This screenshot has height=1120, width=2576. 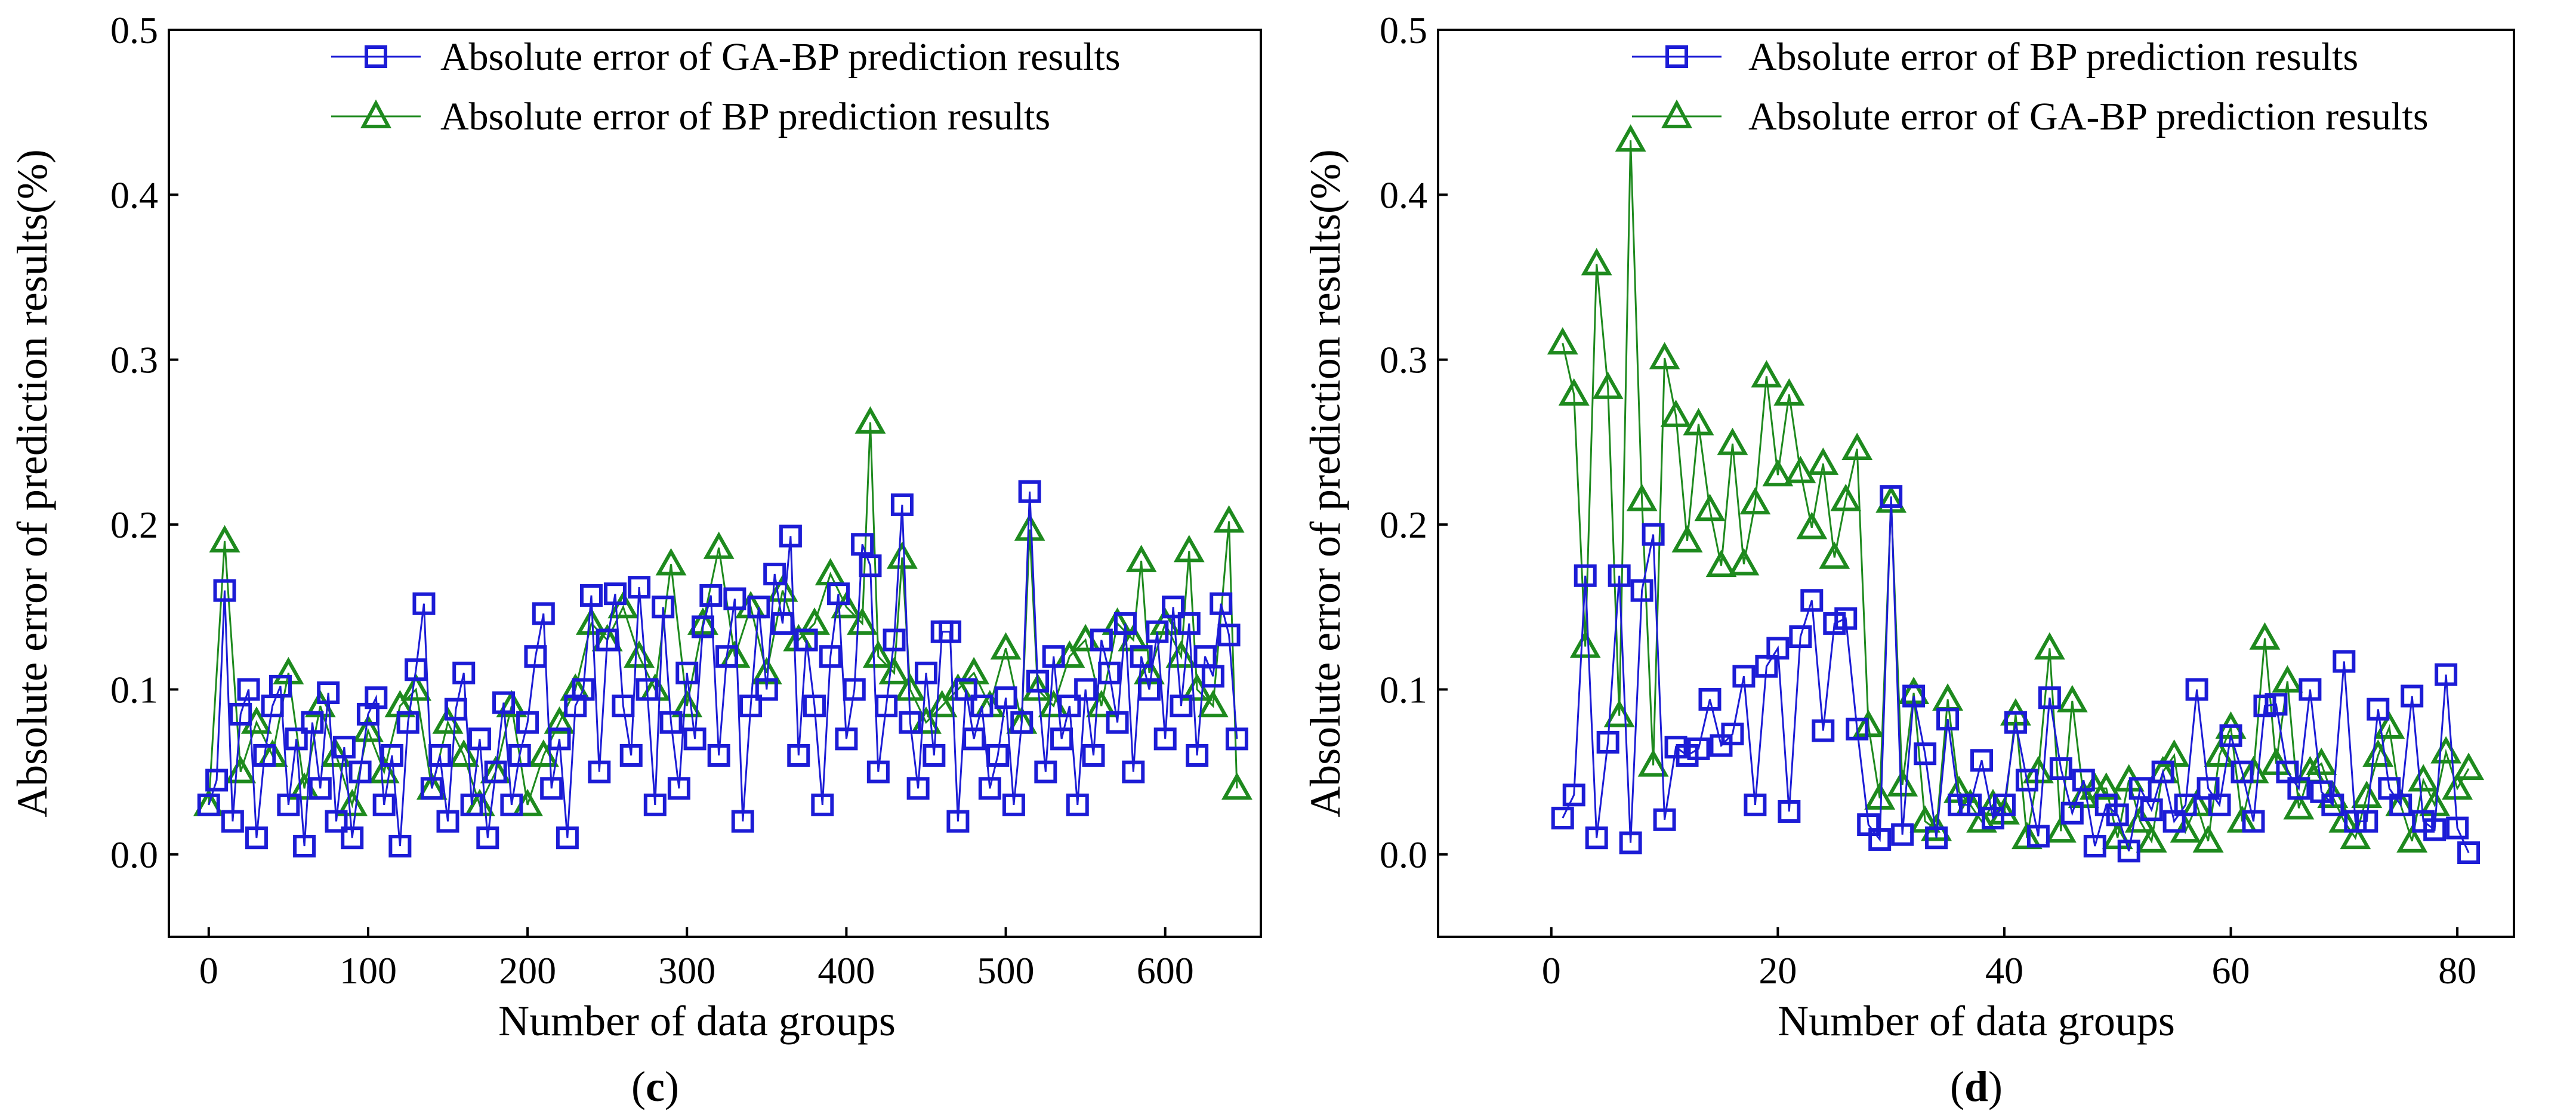 I want to click on series-line, so click(x=723, y=669).